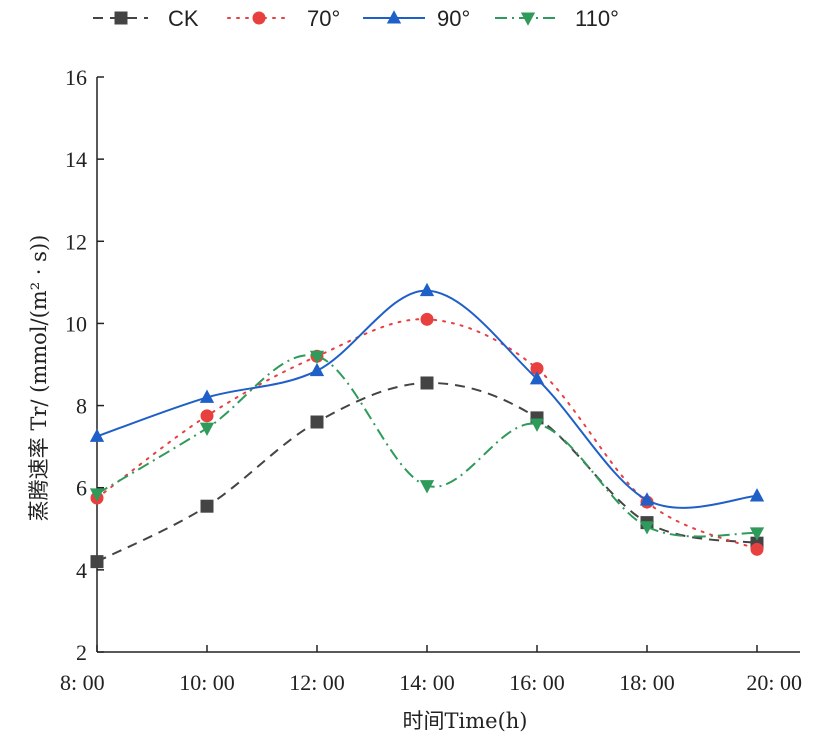 This screenshot has width=827, height=744. Describe the element at coordinates (453, 18) in the screenshot. I see `legend-label: 90°` at that location.